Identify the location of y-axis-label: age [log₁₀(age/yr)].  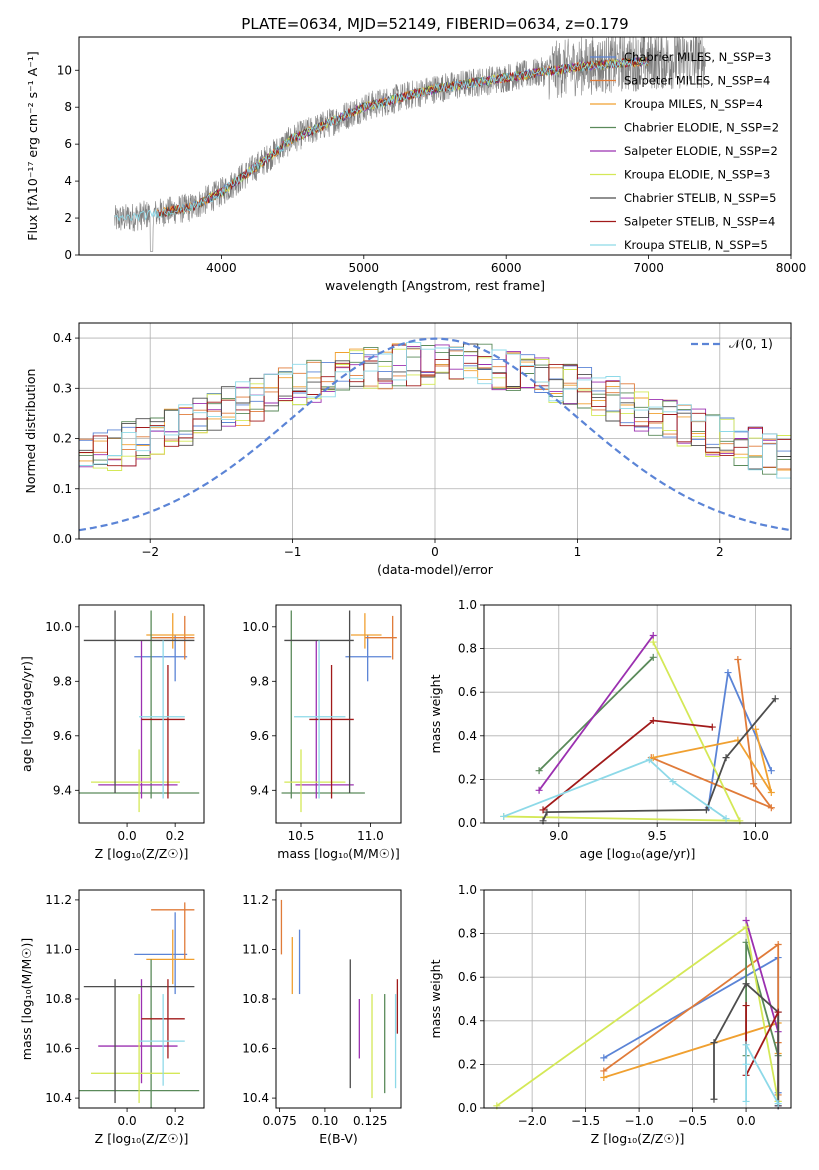
(26, 714).